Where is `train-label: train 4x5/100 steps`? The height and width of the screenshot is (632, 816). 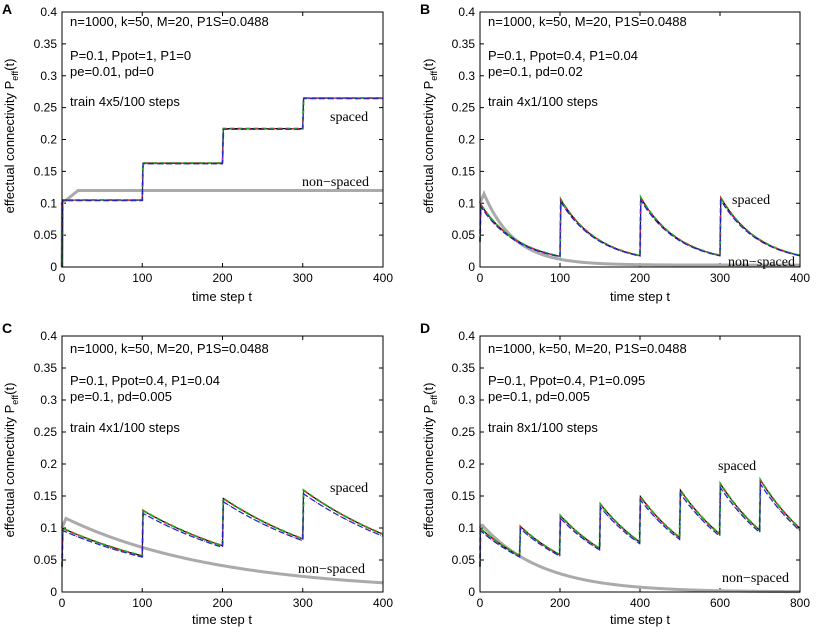 train-label: train 4x5/100 steps is located at coordinates (125, 101).